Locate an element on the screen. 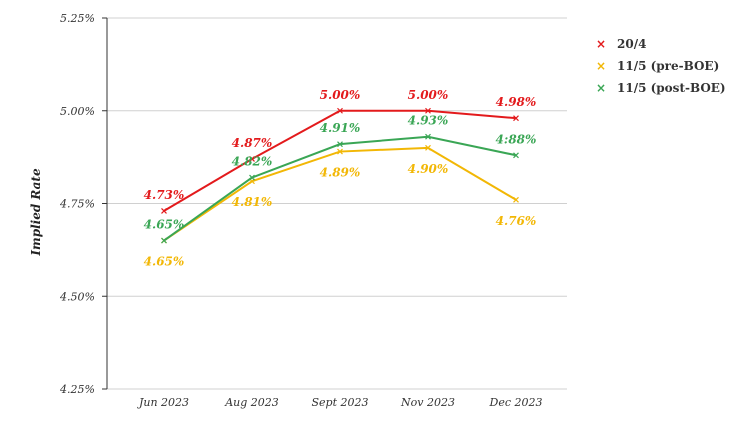  y-tick-label: 5.00% is located at coordinates (77, 111).